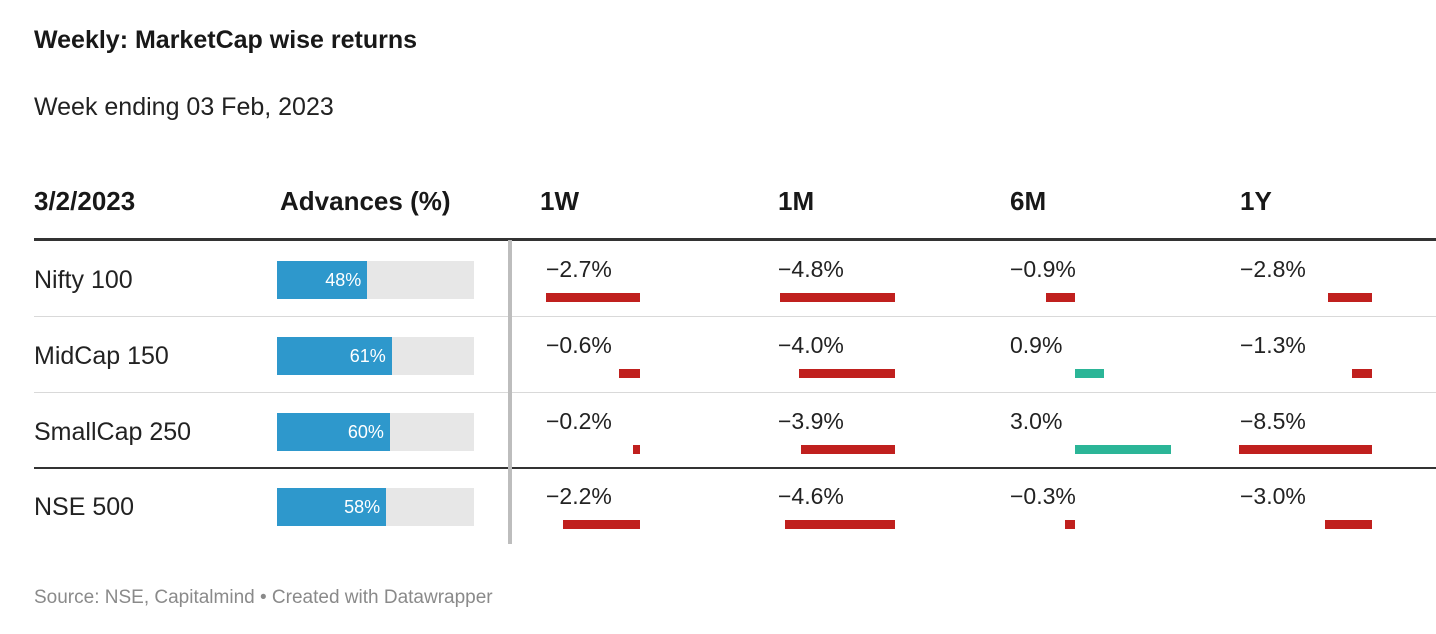  What do you see at coordinates (101, 356) in the screenshot?
I see `row-name: MidCap 150` at bounding box center [101, 356].